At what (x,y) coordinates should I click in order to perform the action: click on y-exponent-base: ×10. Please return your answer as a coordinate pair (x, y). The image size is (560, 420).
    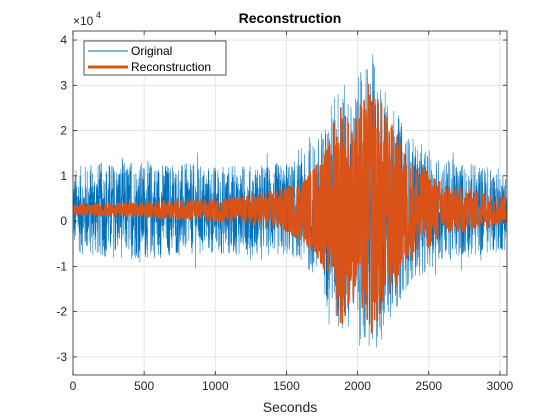
    Looking at the image, I should click on (83, 21).